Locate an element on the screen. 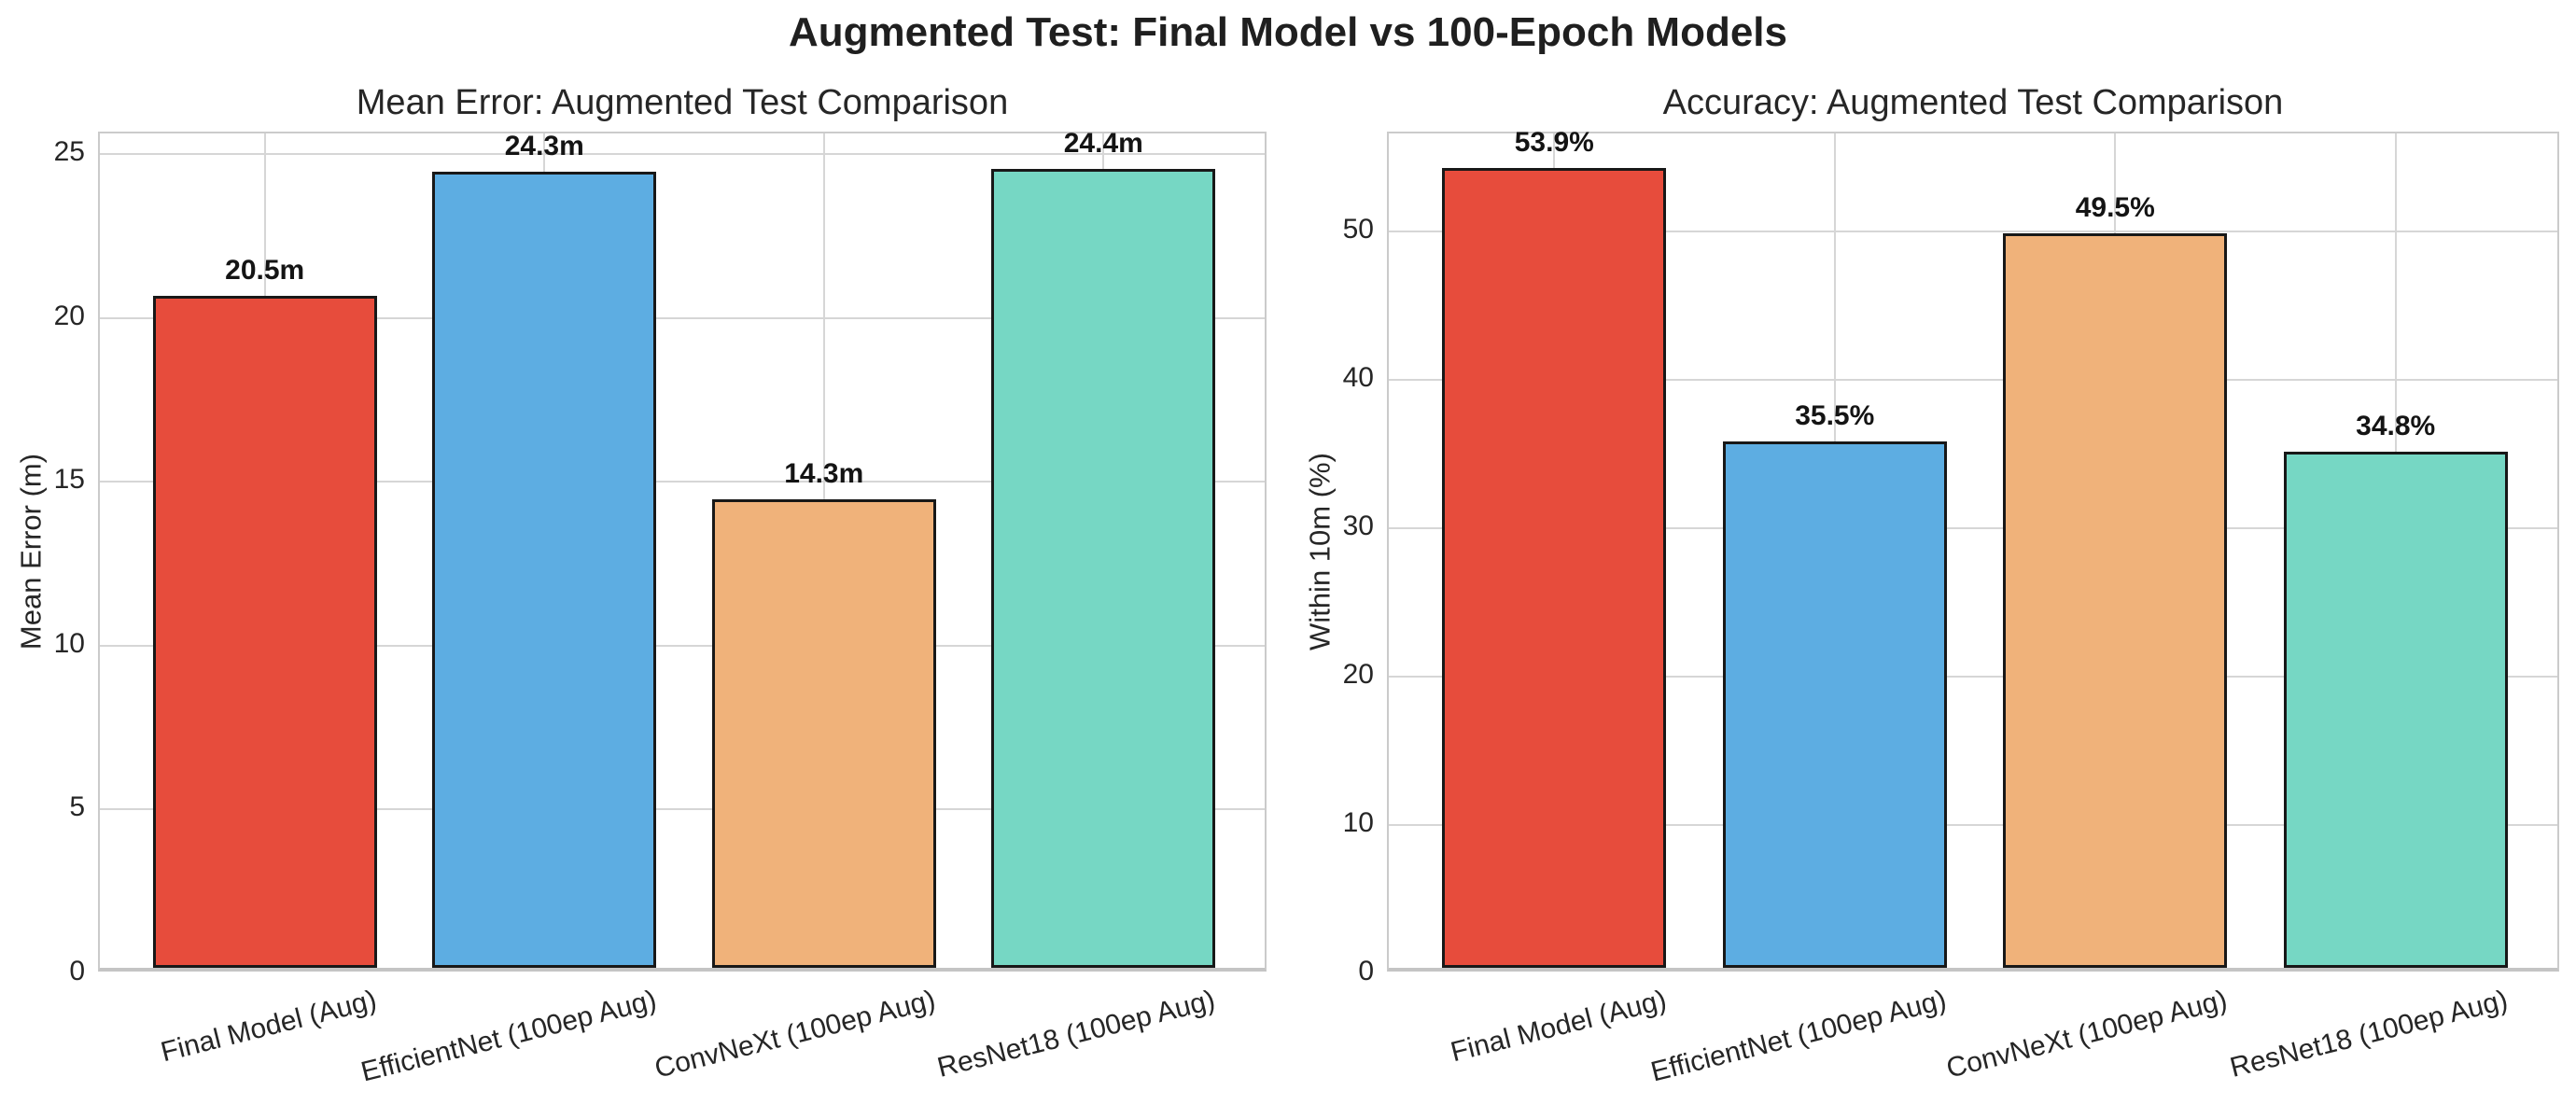 The width and height of the screenshot is (2576, 1105). y-tick-label: 5 is located at coordinates (77, 807).